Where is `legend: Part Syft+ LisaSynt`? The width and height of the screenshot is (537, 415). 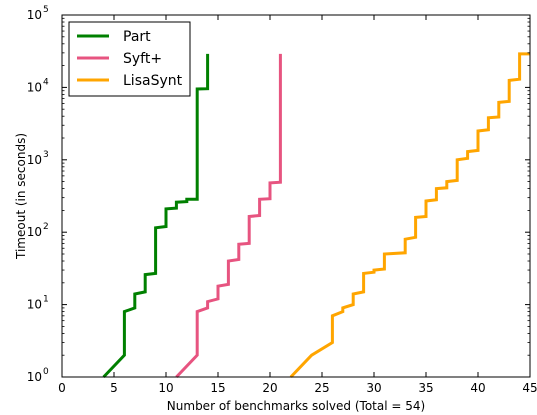
legend: Part Syft+ LisaSynt is located at coordinates (129, 59).